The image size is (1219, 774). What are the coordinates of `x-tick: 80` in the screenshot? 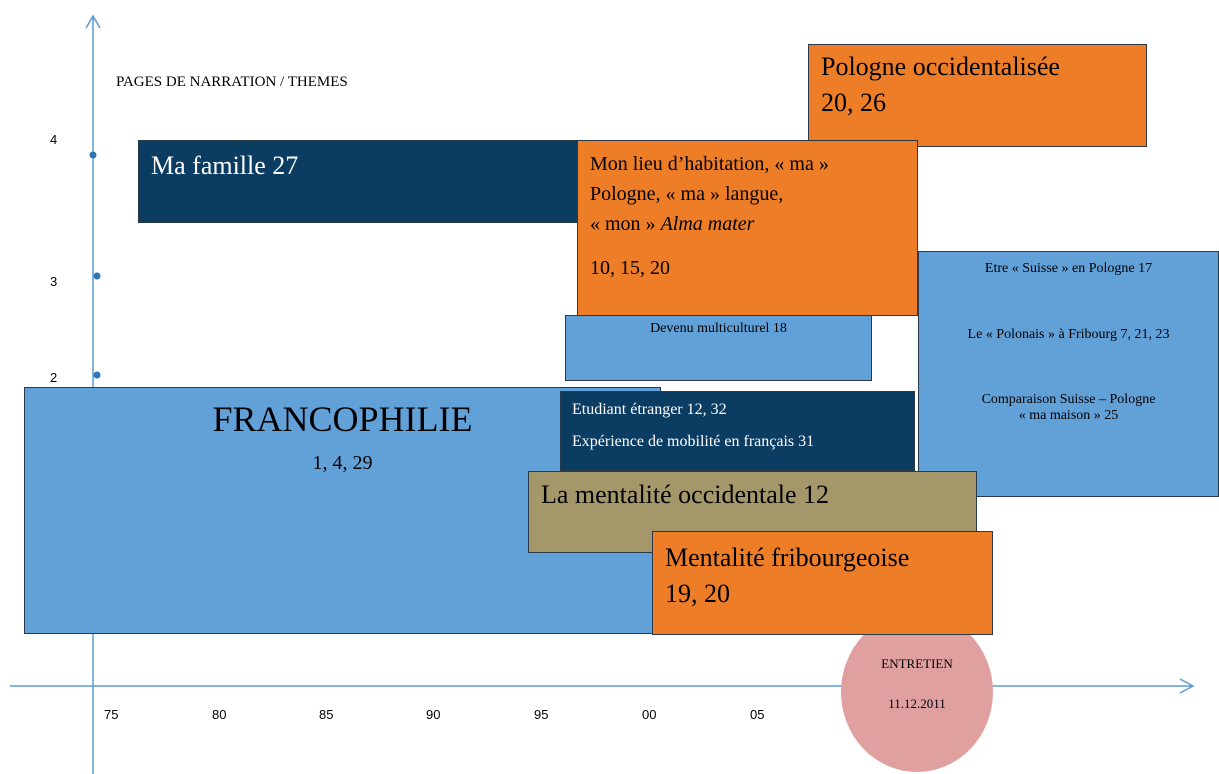 It's located at (219, 714).